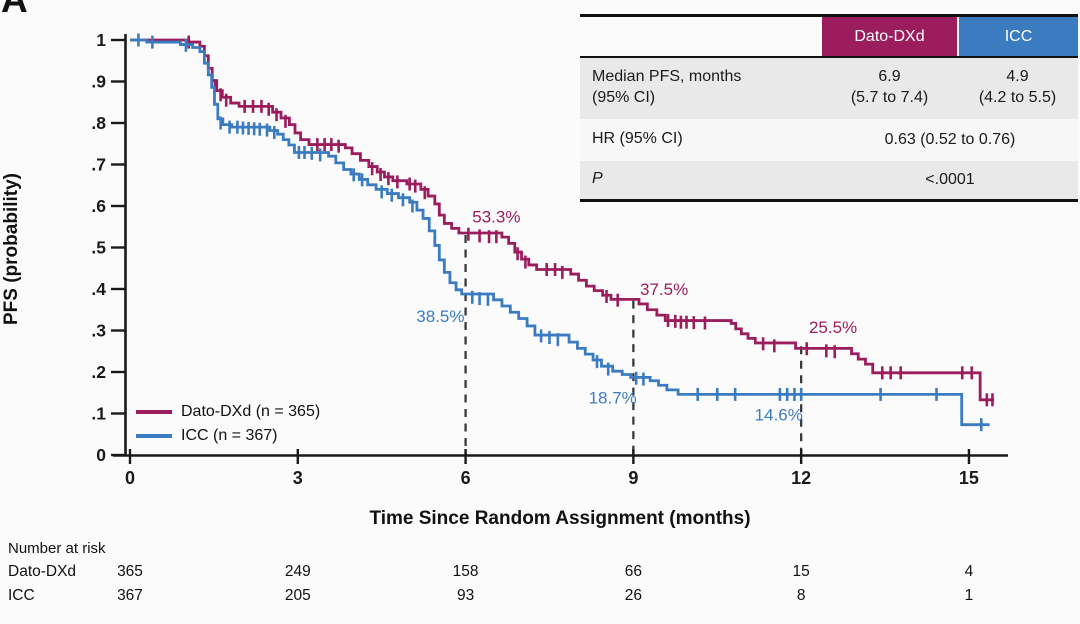 The width and height of the screenshot is (1080, 624). I want to click on svg-text: 8, so click(801, 595).